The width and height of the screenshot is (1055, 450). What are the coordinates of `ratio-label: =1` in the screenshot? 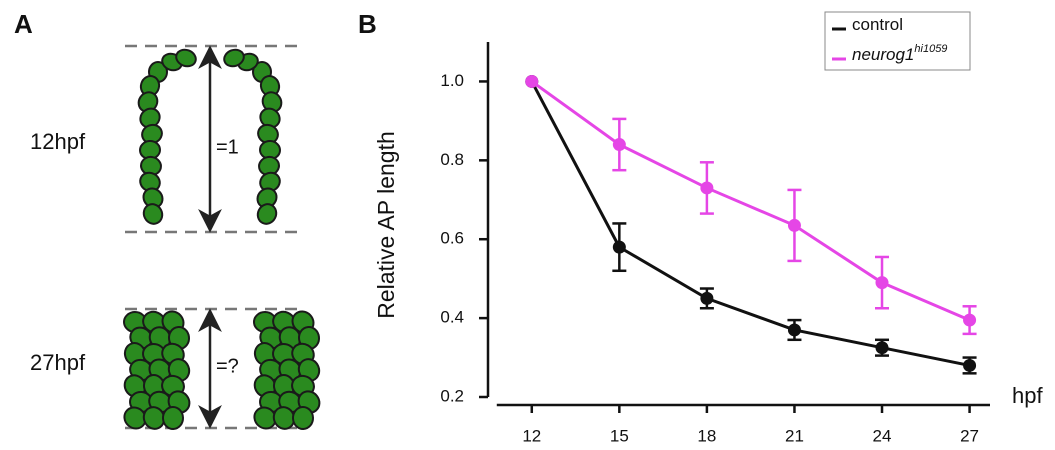 It's located at (227, 147).